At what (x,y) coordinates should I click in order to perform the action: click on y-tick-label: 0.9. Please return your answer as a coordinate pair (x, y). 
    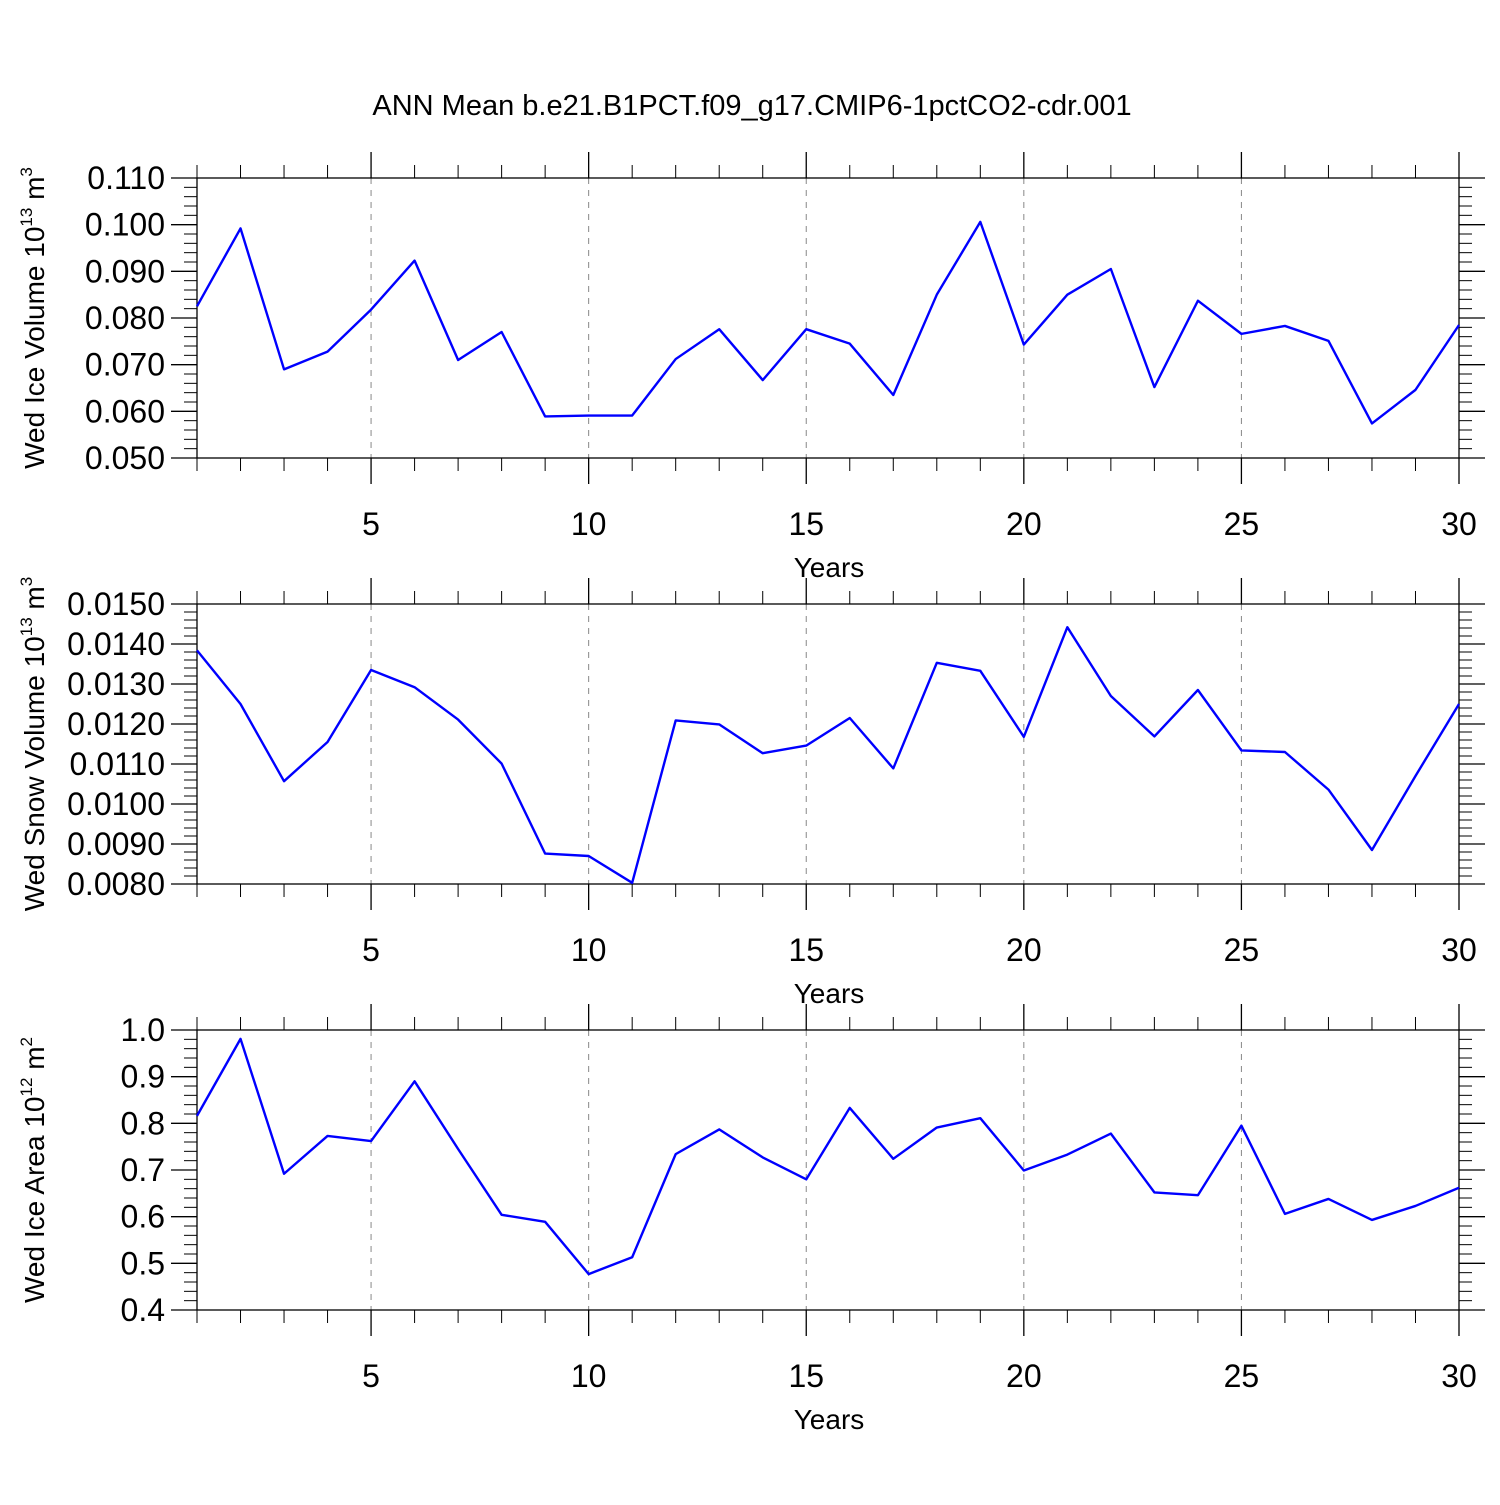
    Looking at the image, I should click on (143, 1077).